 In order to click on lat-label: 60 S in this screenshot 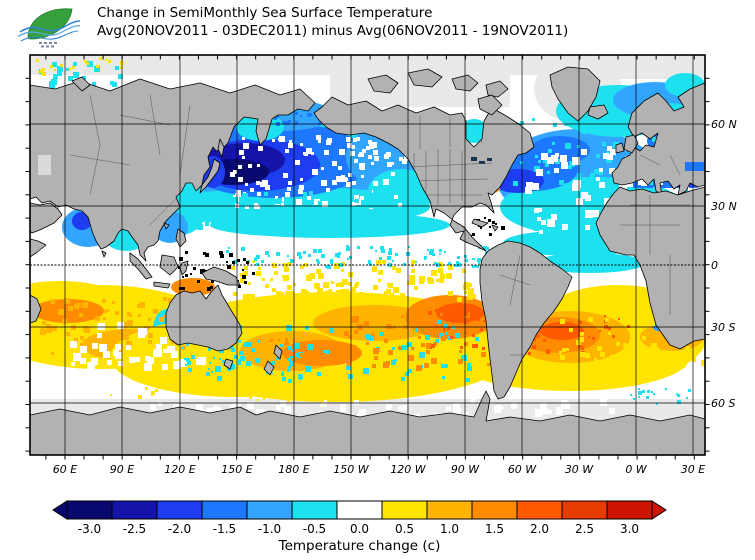, I will do `click(723, 403)`.